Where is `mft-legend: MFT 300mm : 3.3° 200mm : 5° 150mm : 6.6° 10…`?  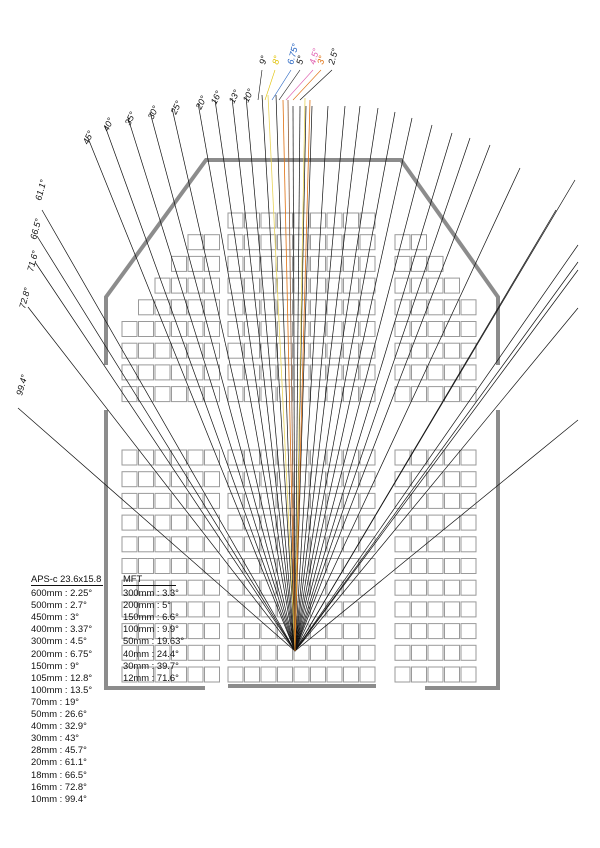 mft-legend: MFT 300mm : 3.3° 200mm : 5° 150mm : 6.6° 10… is located at coordinates (153, 628).